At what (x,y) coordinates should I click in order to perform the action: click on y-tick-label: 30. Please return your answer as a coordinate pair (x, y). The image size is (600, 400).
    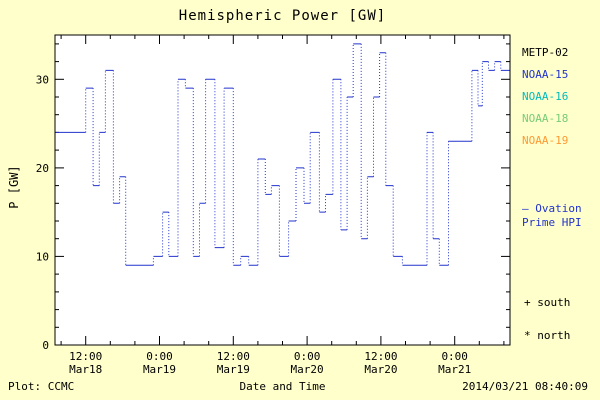
    Looking at the image, I should click on (42, 79).